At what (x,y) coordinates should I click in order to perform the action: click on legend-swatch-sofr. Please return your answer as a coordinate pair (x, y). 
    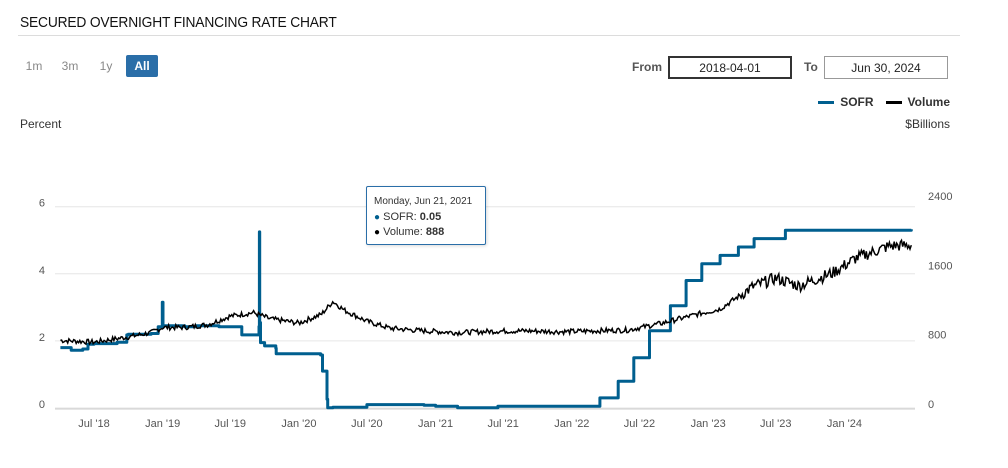
    Looking at the image, I should click on (826, 102).